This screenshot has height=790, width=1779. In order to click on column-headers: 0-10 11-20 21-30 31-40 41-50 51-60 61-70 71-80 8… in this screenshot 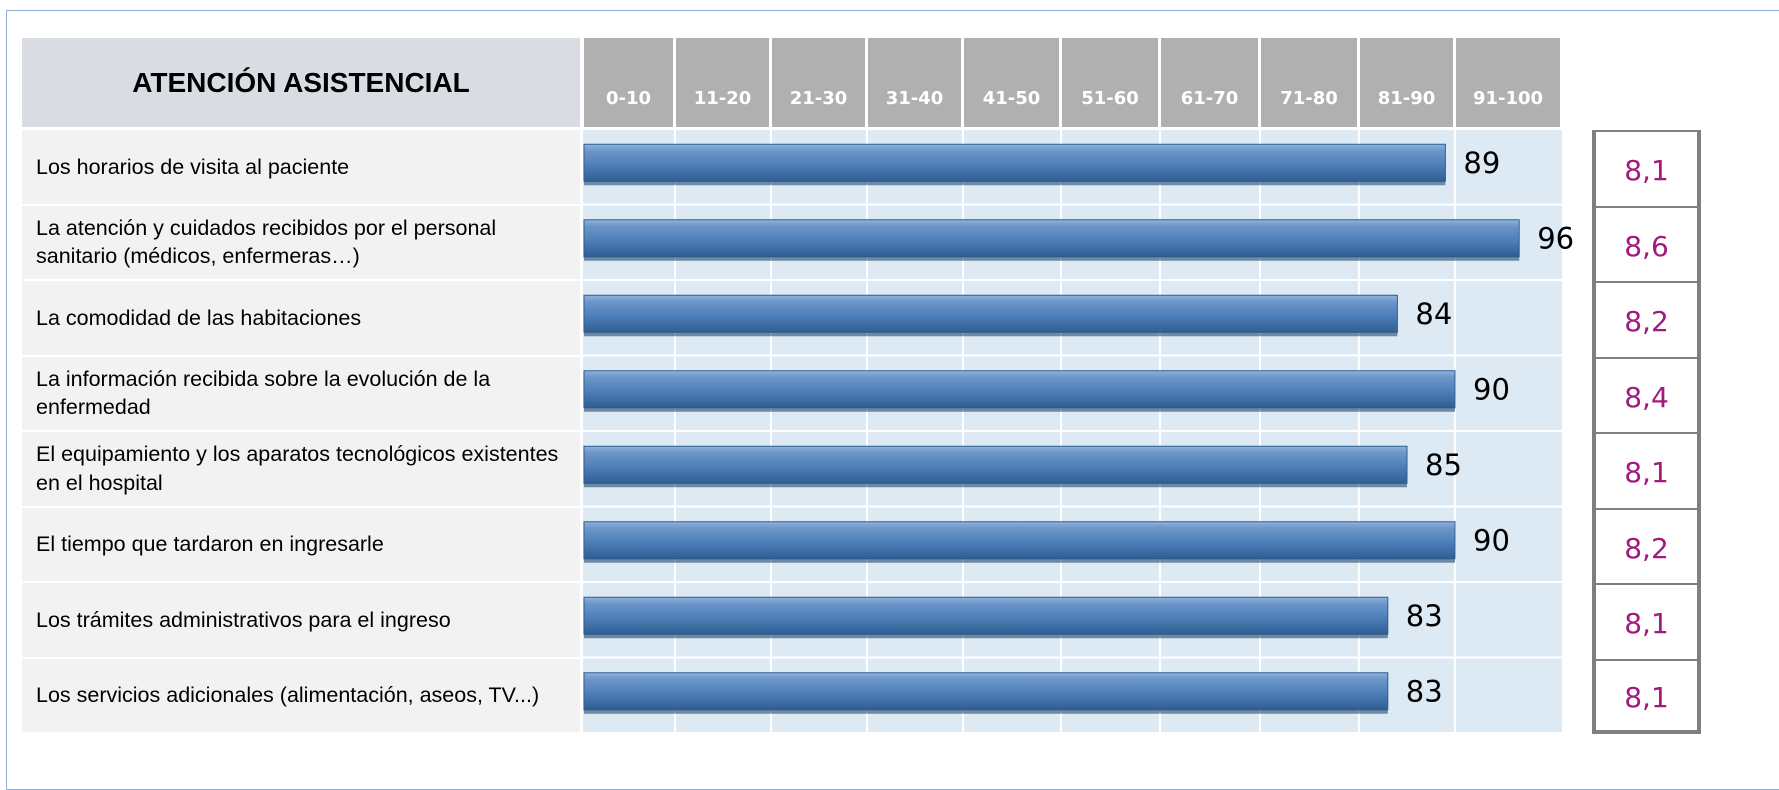, I will do `click(1072, 82)`.